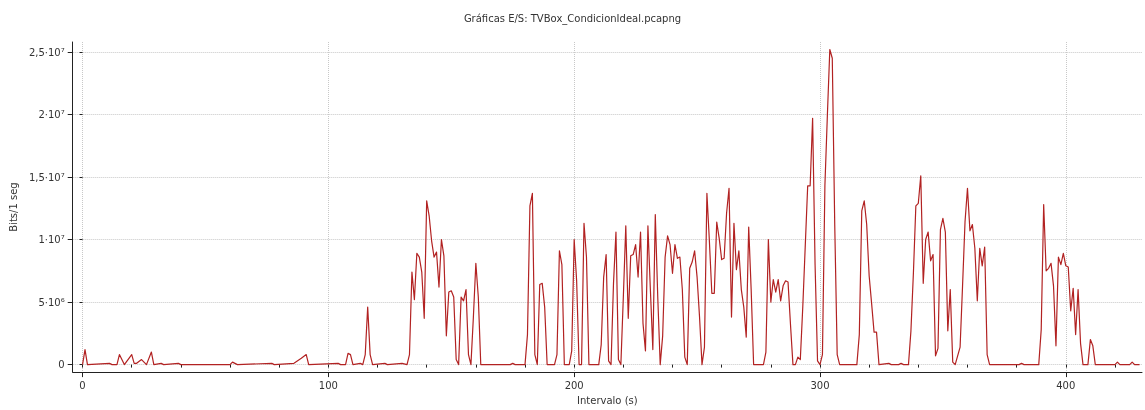 The image size is (1145, 410). Describe the element at coordinates (13, 207) in the screenshot. I see `y-axis-title: Bits/1 seg` at that location.